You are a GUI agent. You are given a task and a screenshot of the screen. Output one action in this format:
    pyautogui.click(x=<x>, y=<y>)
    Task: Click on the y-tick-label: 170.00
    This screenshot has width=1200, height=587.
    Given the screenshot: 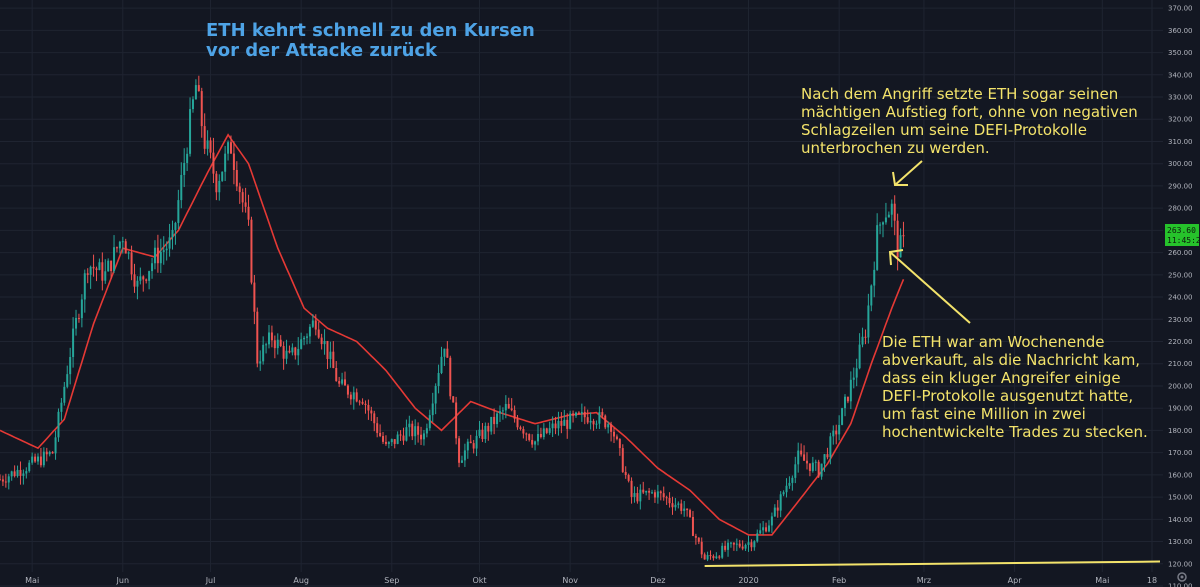 What is the action you would take?
    pyautogui.click(x=1180, y=453)
    